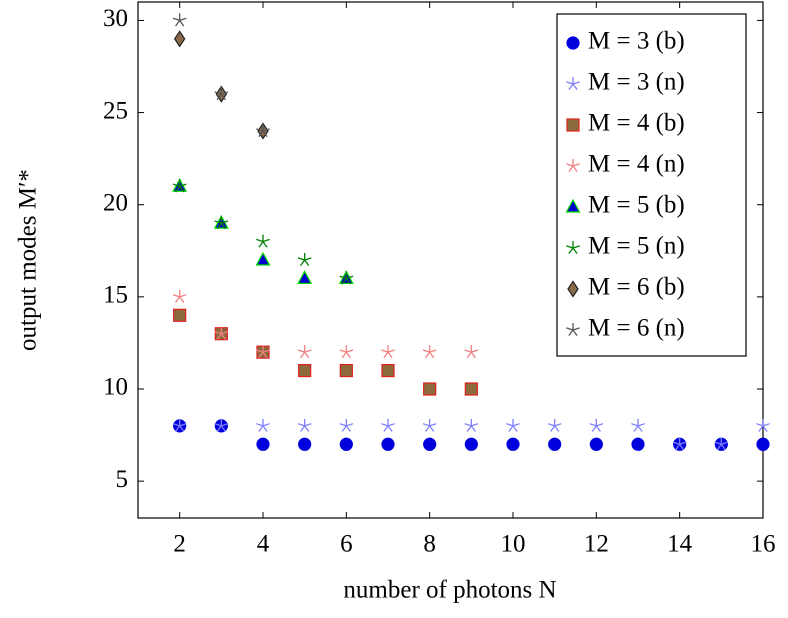 The height and width of the screenshot is (618, 788). I want to click on x-tick-label: 2, so click(179, 544).